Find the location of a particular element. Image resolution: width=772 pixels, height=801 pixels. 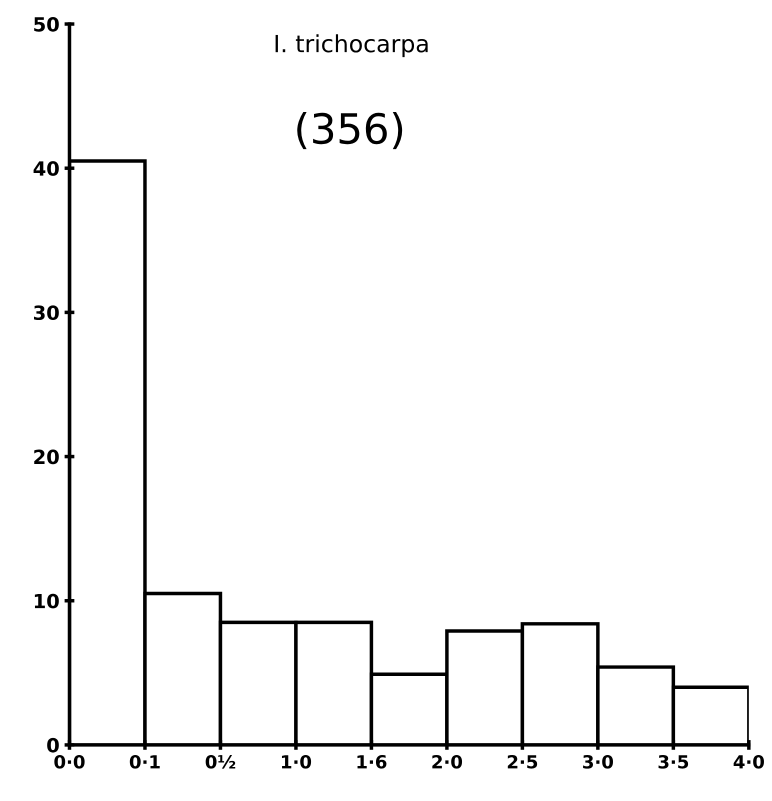

x-tick-label: 3·5 is located at coordinates (673, 761).